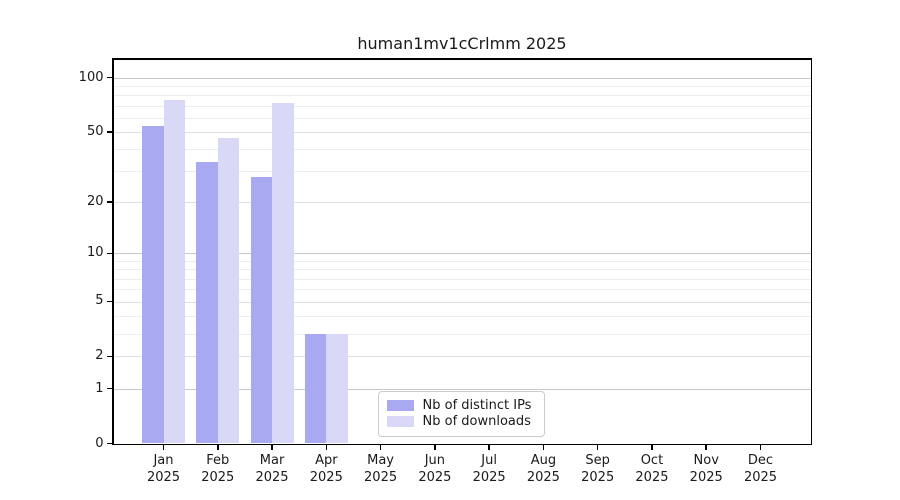 This screenshot has width=900, height=500. I want to click on x-tick-label-apr: Apr 2025, so click(326, 469).